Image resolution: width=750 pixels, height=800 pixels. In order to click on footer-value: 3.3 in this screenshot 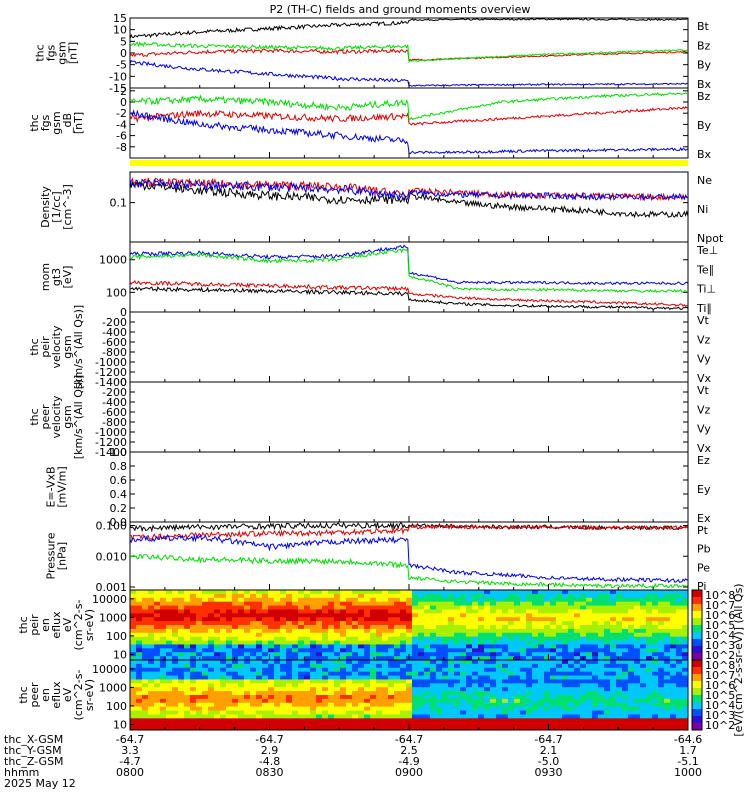, I will do `click(130, 750)`.